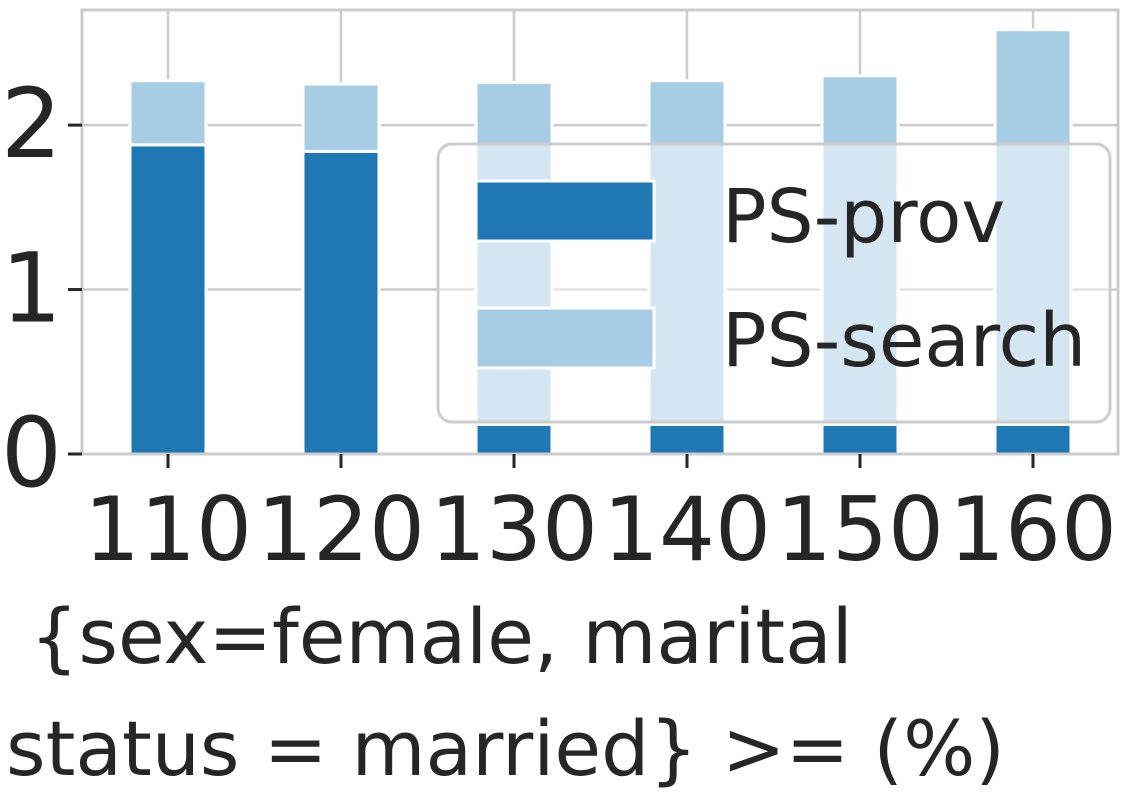 The image size is (1129, 810). I want to click on x-axis-label-line-1: {sex=female, marital, so click(441, 636).